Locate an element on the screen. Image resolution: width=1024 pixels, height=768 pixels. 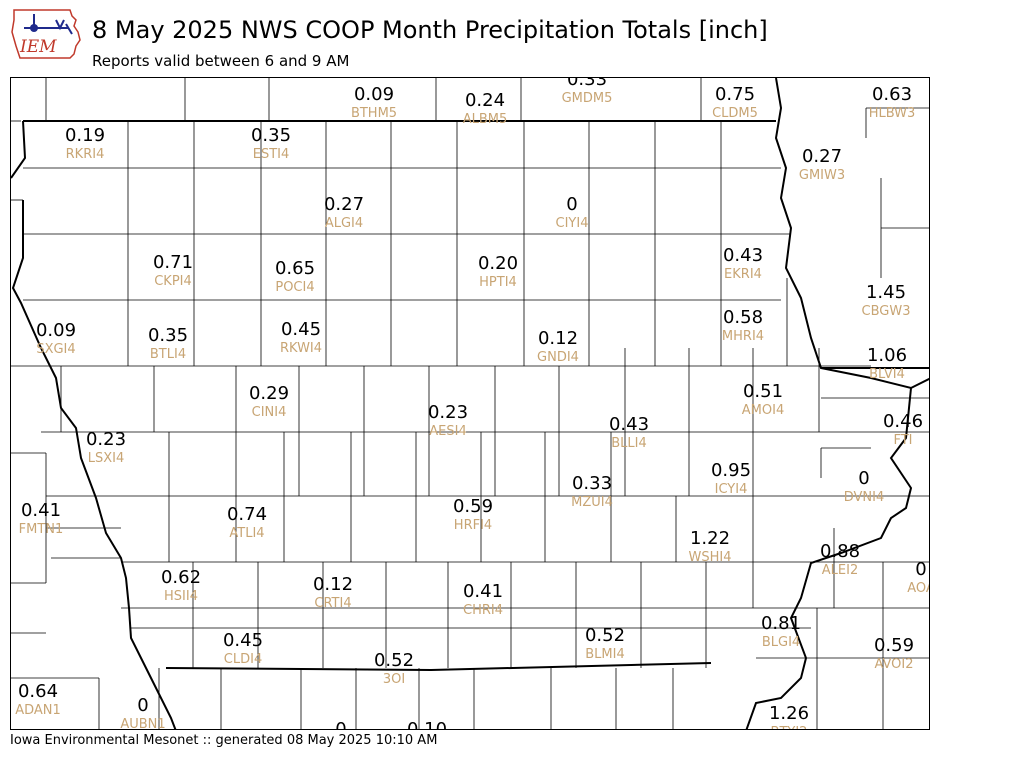
station-id: CLDI4 is located at coordinates (243, 659).